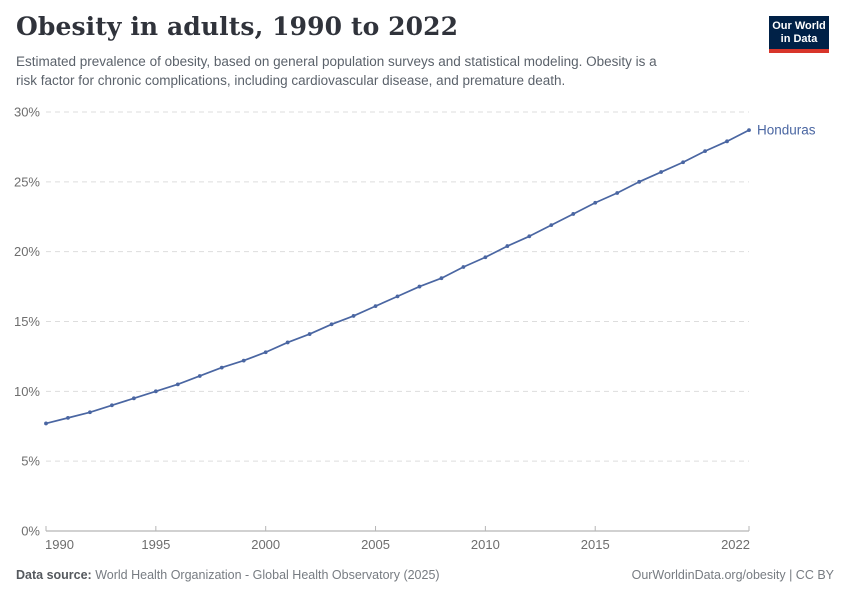 This screenshot has width=850, height=600. I want to click on y-tick-label-30: 30%, so click(27, 112).